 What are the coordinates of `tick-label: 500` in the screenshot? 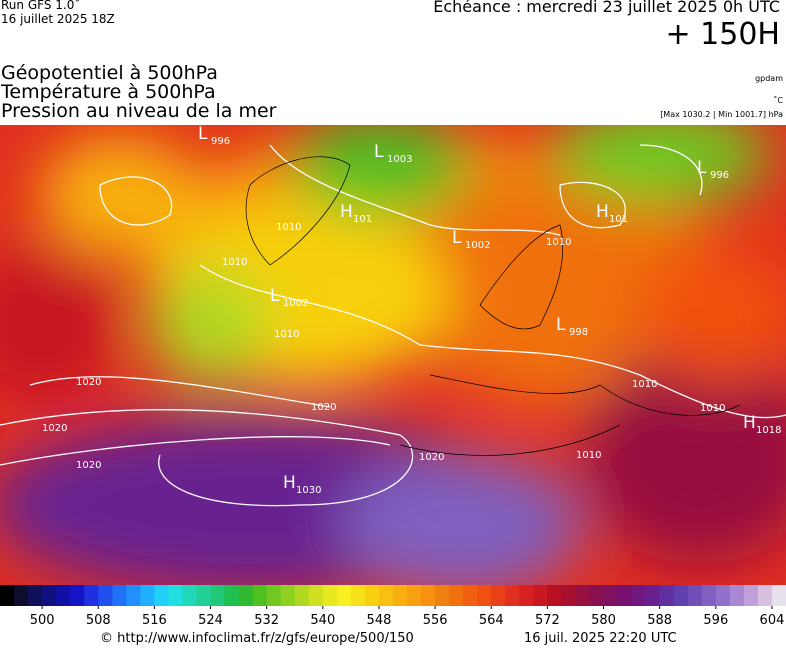 It's located at (42, 620).